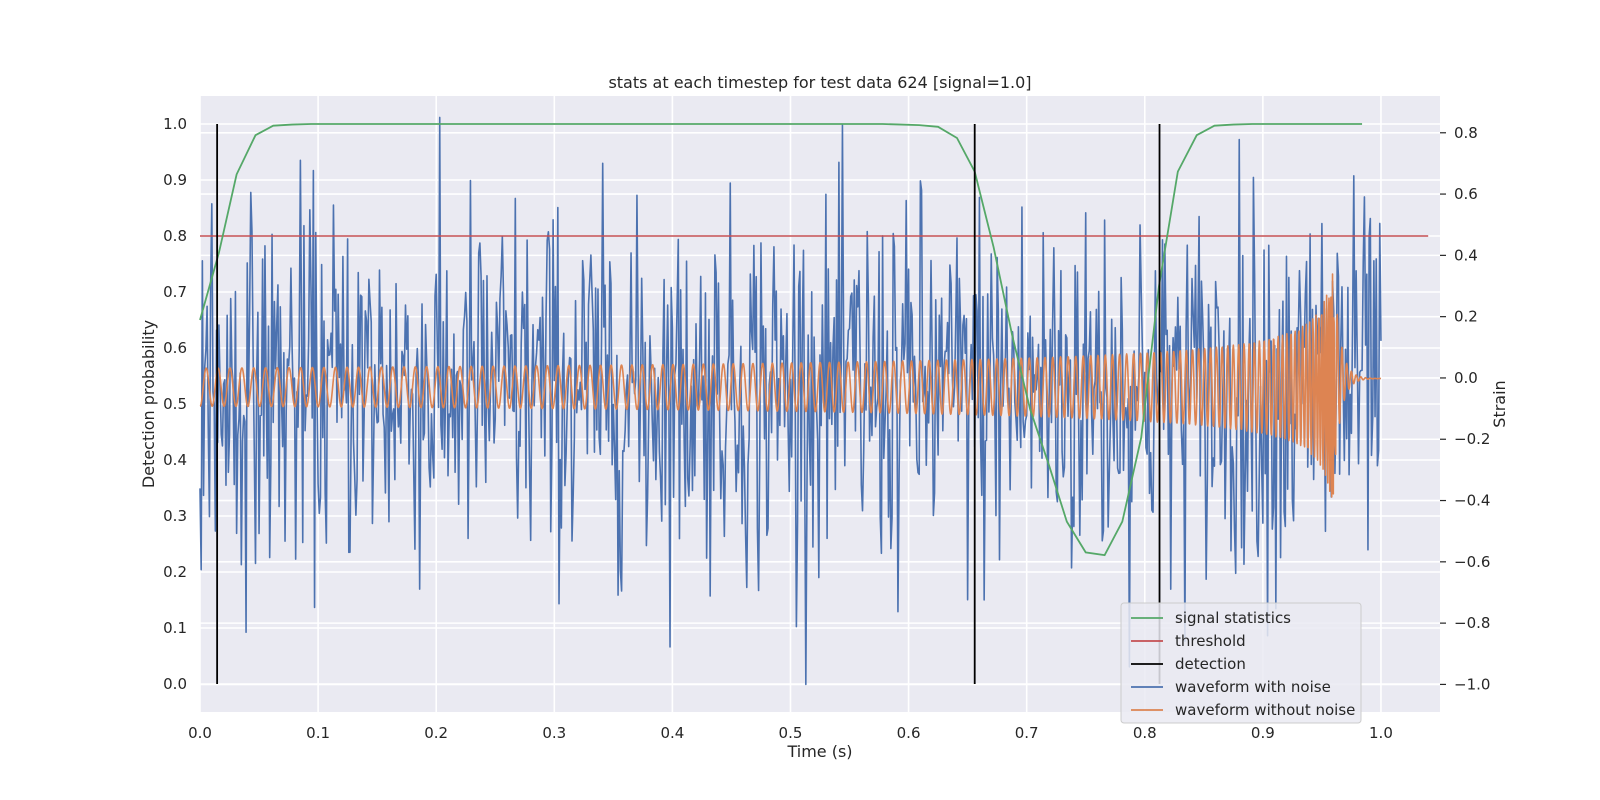 The width and height of the screenshot is (1600, 800). What do you see at coordinates (175, 236) in the screenshot?
I see `y-tick-label: 0.8` at bounding box center [175, 236].